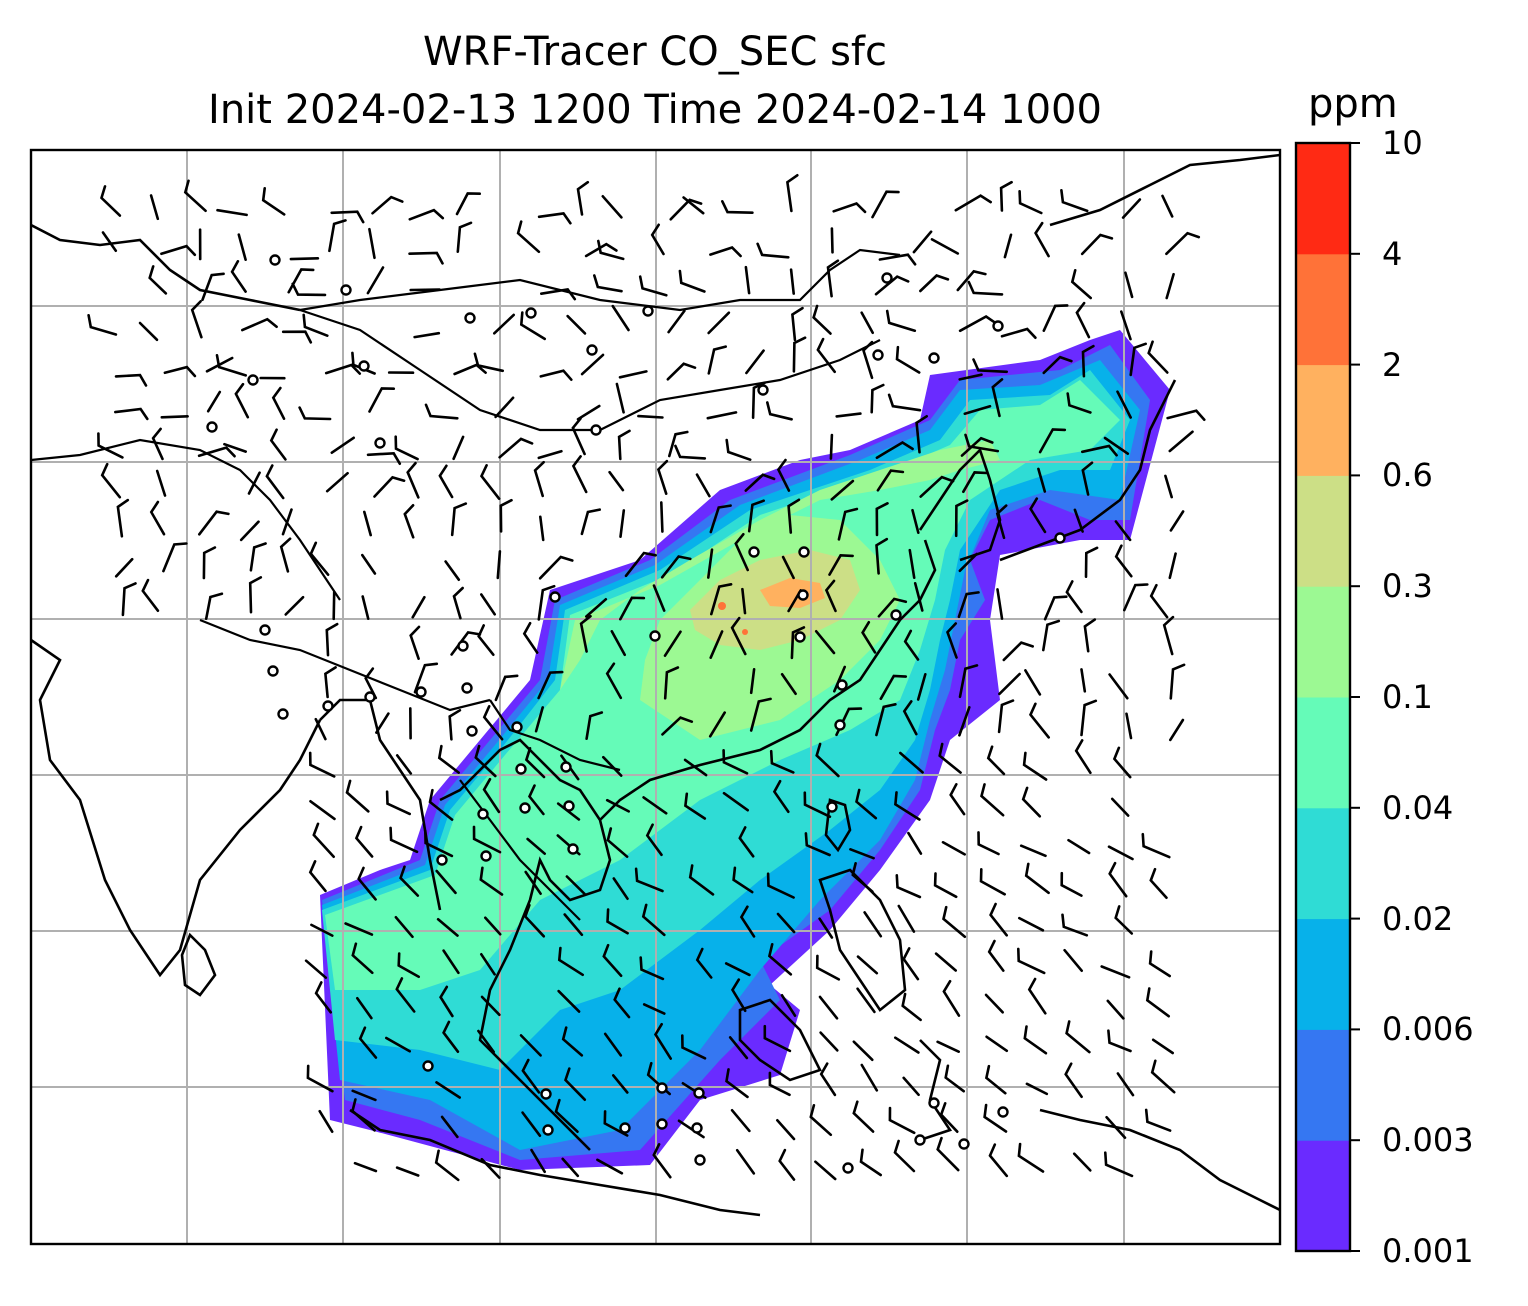  What do you see at coordinates (745, 632) in the screenshot?
I see `field-level-2b` at bounding box center [745, 632].